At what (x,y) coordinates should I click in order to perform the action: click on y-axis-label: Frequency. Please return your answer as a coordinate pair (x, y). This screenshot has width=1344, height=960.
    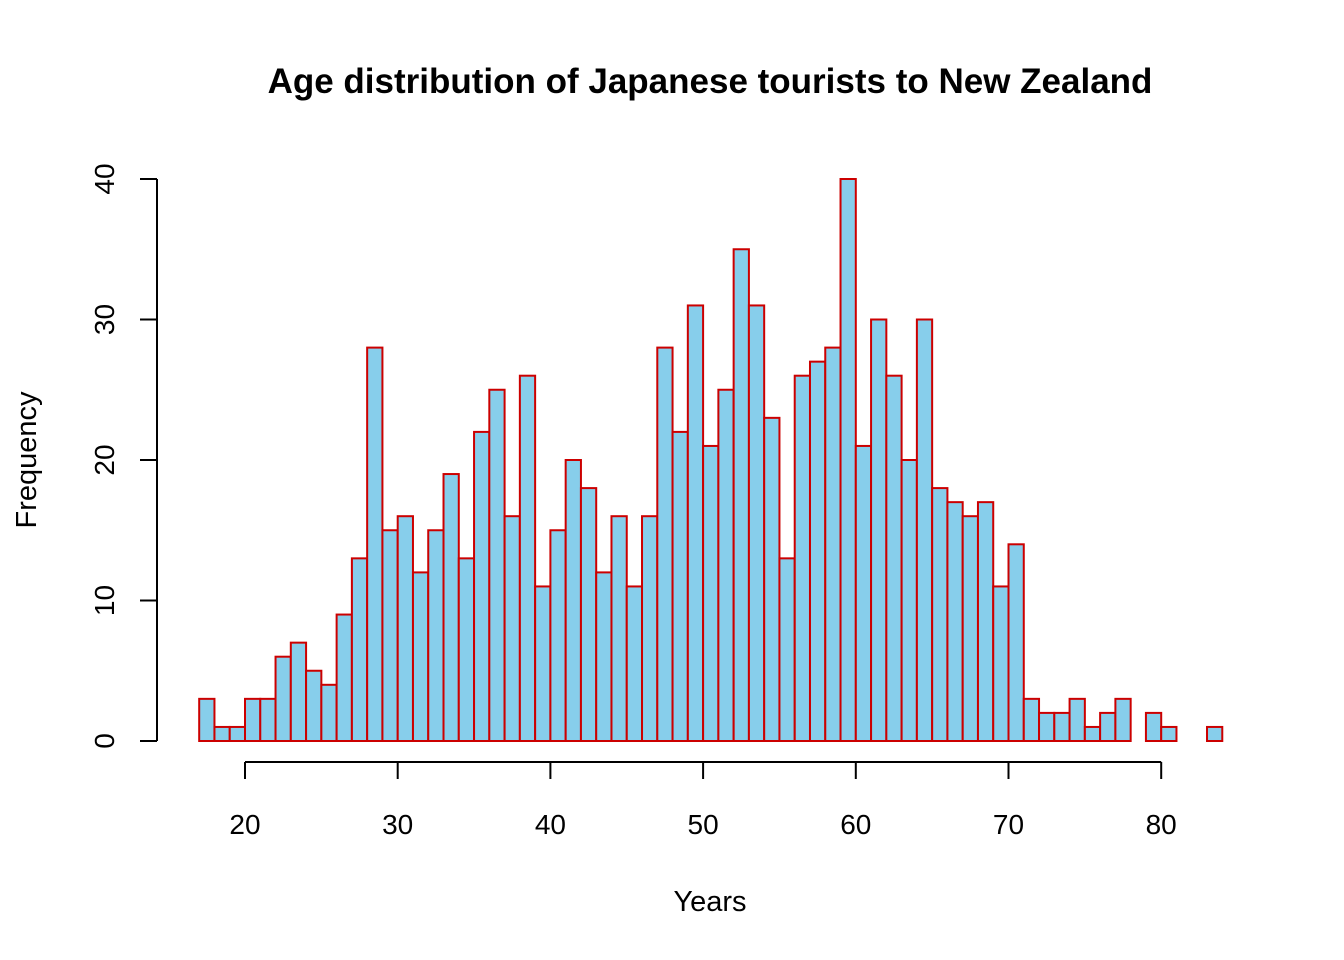
    Looking at the image, I should click on (27, 460).